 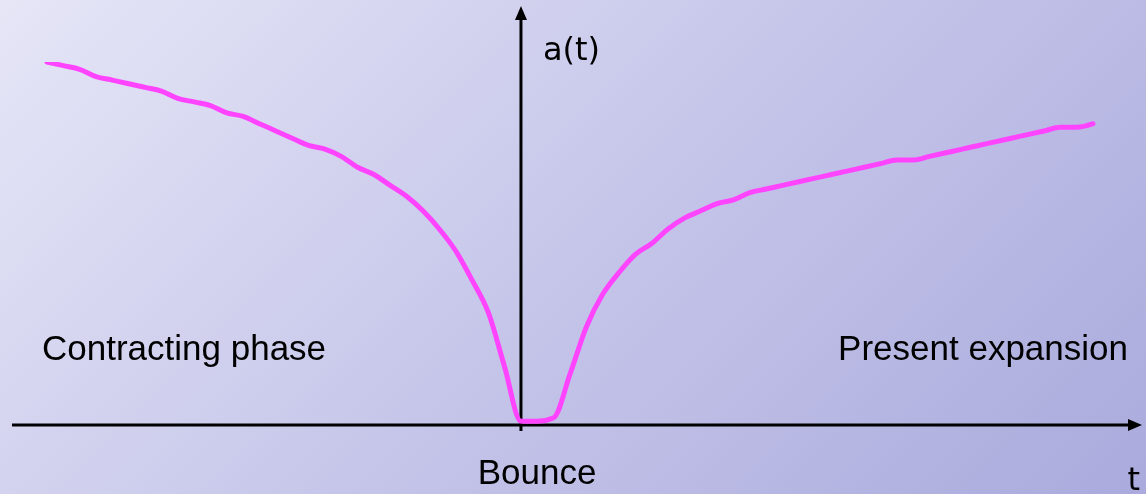 What do you see at coordinates (184, 347) in the screenshot?
I see `annotation: Contracting phase` at bounding box center [184, 347].